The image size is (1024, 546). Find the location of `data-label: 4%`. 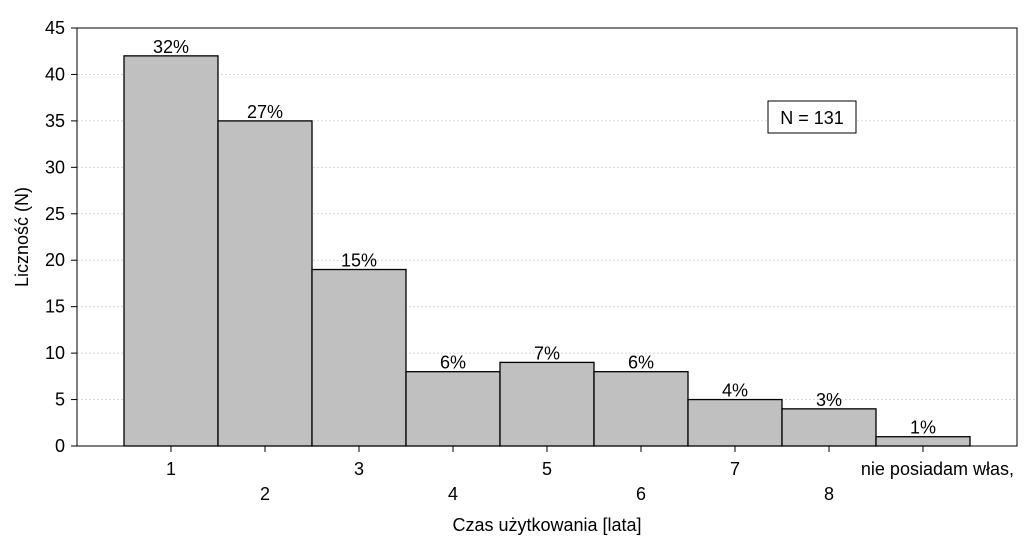

data-label: 4% is located at coordinates (735, 391).